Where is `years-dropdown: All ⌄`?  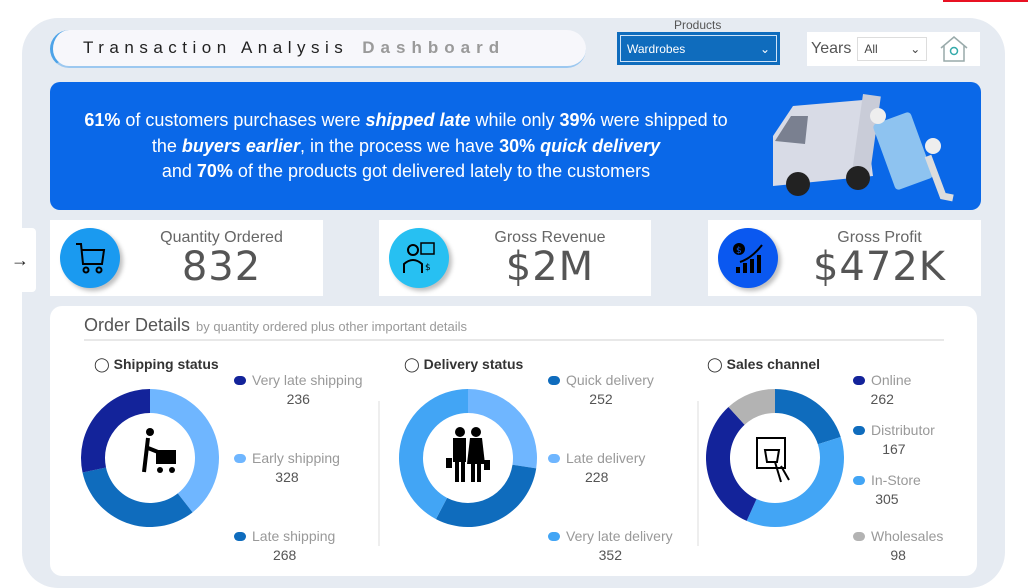
years-dropdown: All ⌄ is located at coordinates (892, 49).